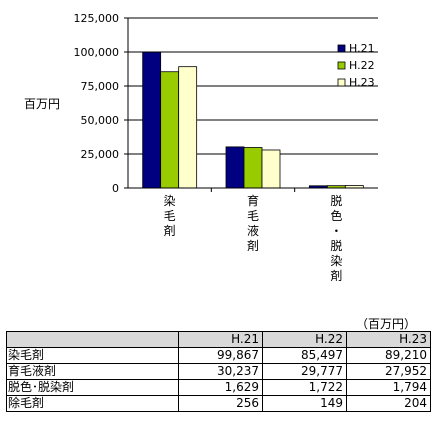 This screenshot has width=448, height=436. I want to click on table-header-h23: H.23, so click(388, 339).